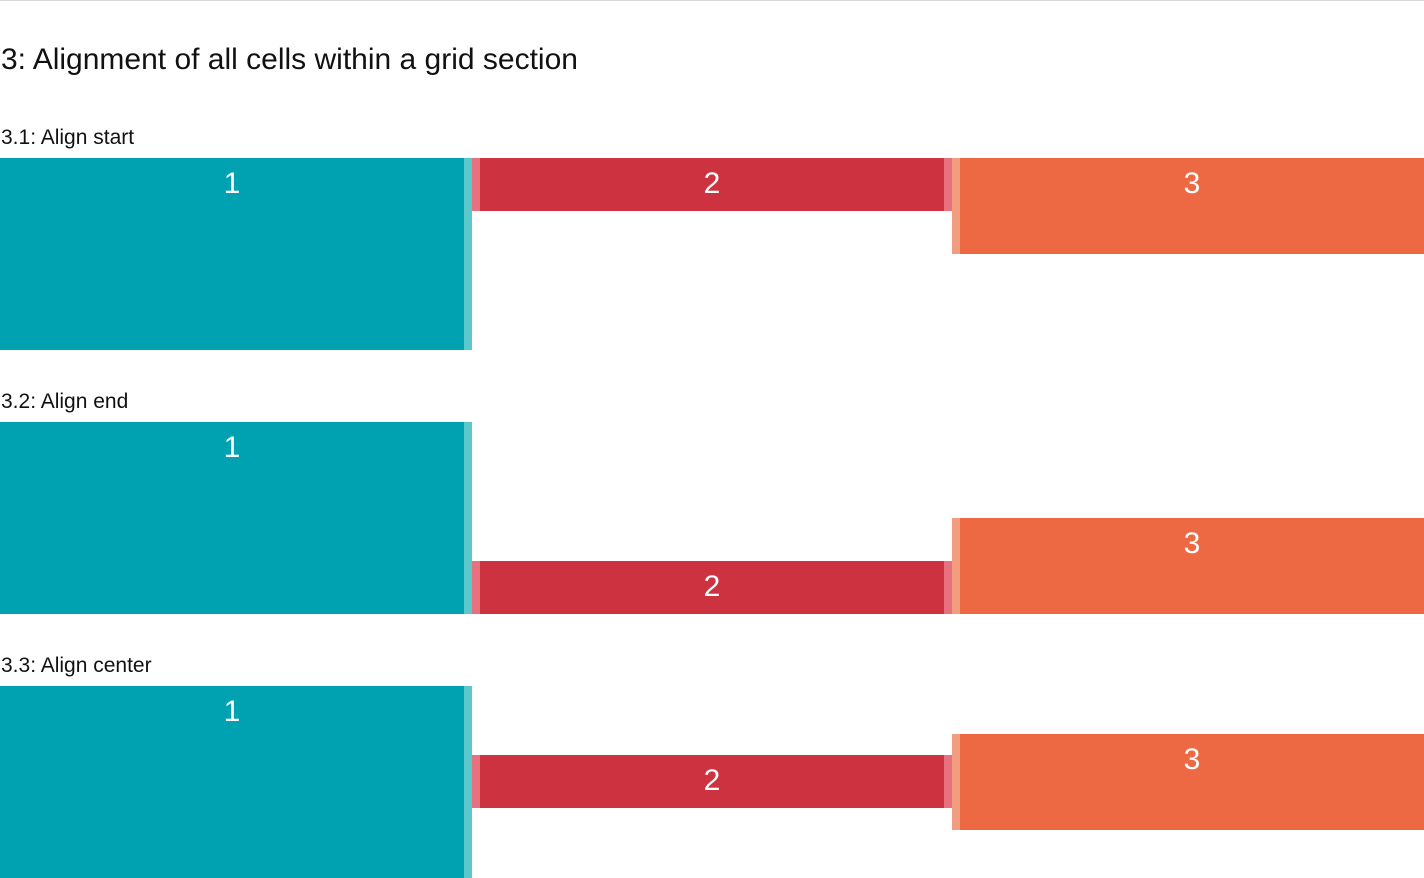 Image resolution: width=1424 pixels, height=878 pixels. I want to click on section-title: 3.3: Align center, so click(76, 665).